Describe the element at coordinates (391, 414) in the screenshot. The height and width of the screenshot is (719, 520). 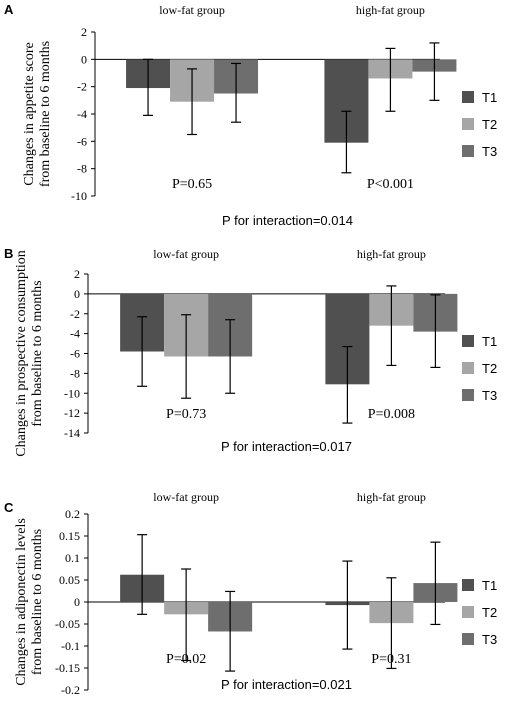
I see `p-value-label: P=0.008` at that location.